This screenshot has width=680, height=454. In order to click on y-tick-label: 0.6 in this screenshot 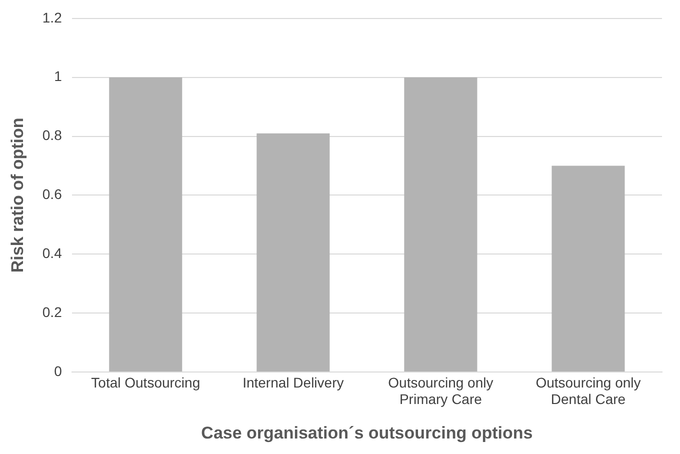, I will do `click(52, 194)`.